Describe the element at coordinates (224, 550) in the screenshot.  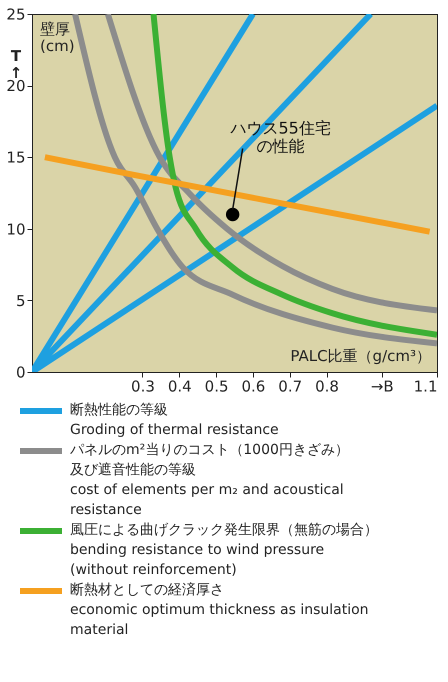
I see `legend-label: 風圧による曲げクラック発生限界（無筋の場合） bending resistance to wind pressure (without reinforcement)` at that location.